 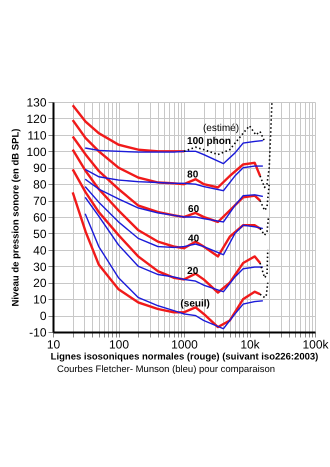 What do you see at coordinates (37, 135) in the screenshot?
I see `y-tick-label: 110` at bounding box center [37, 135].